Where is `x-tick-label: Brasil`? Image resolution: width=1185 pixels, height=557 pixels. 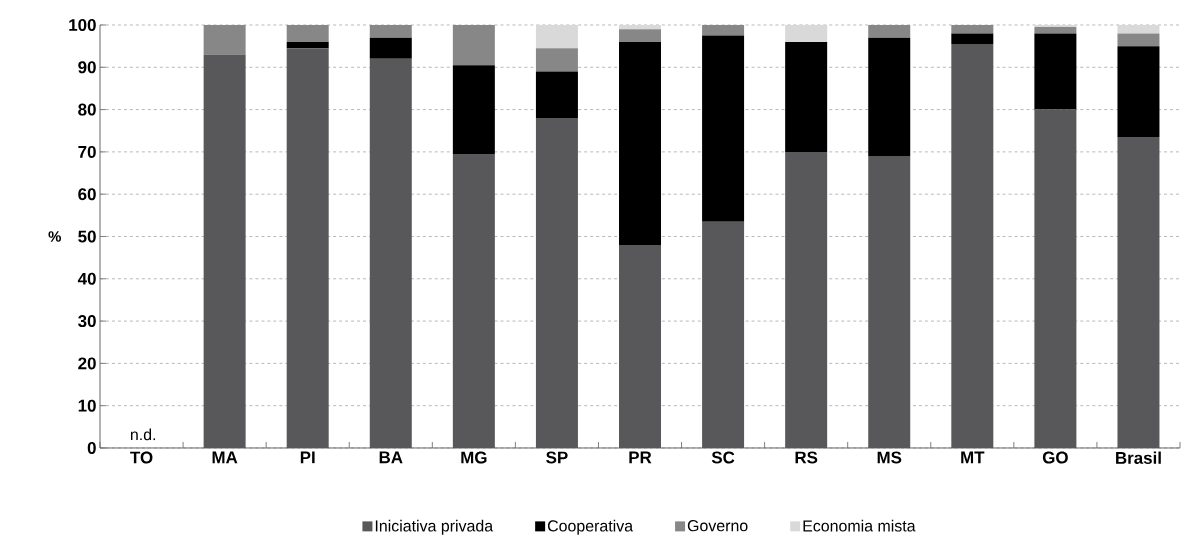
x-tick-label: Brasil is located at coordinates (1138, 457).